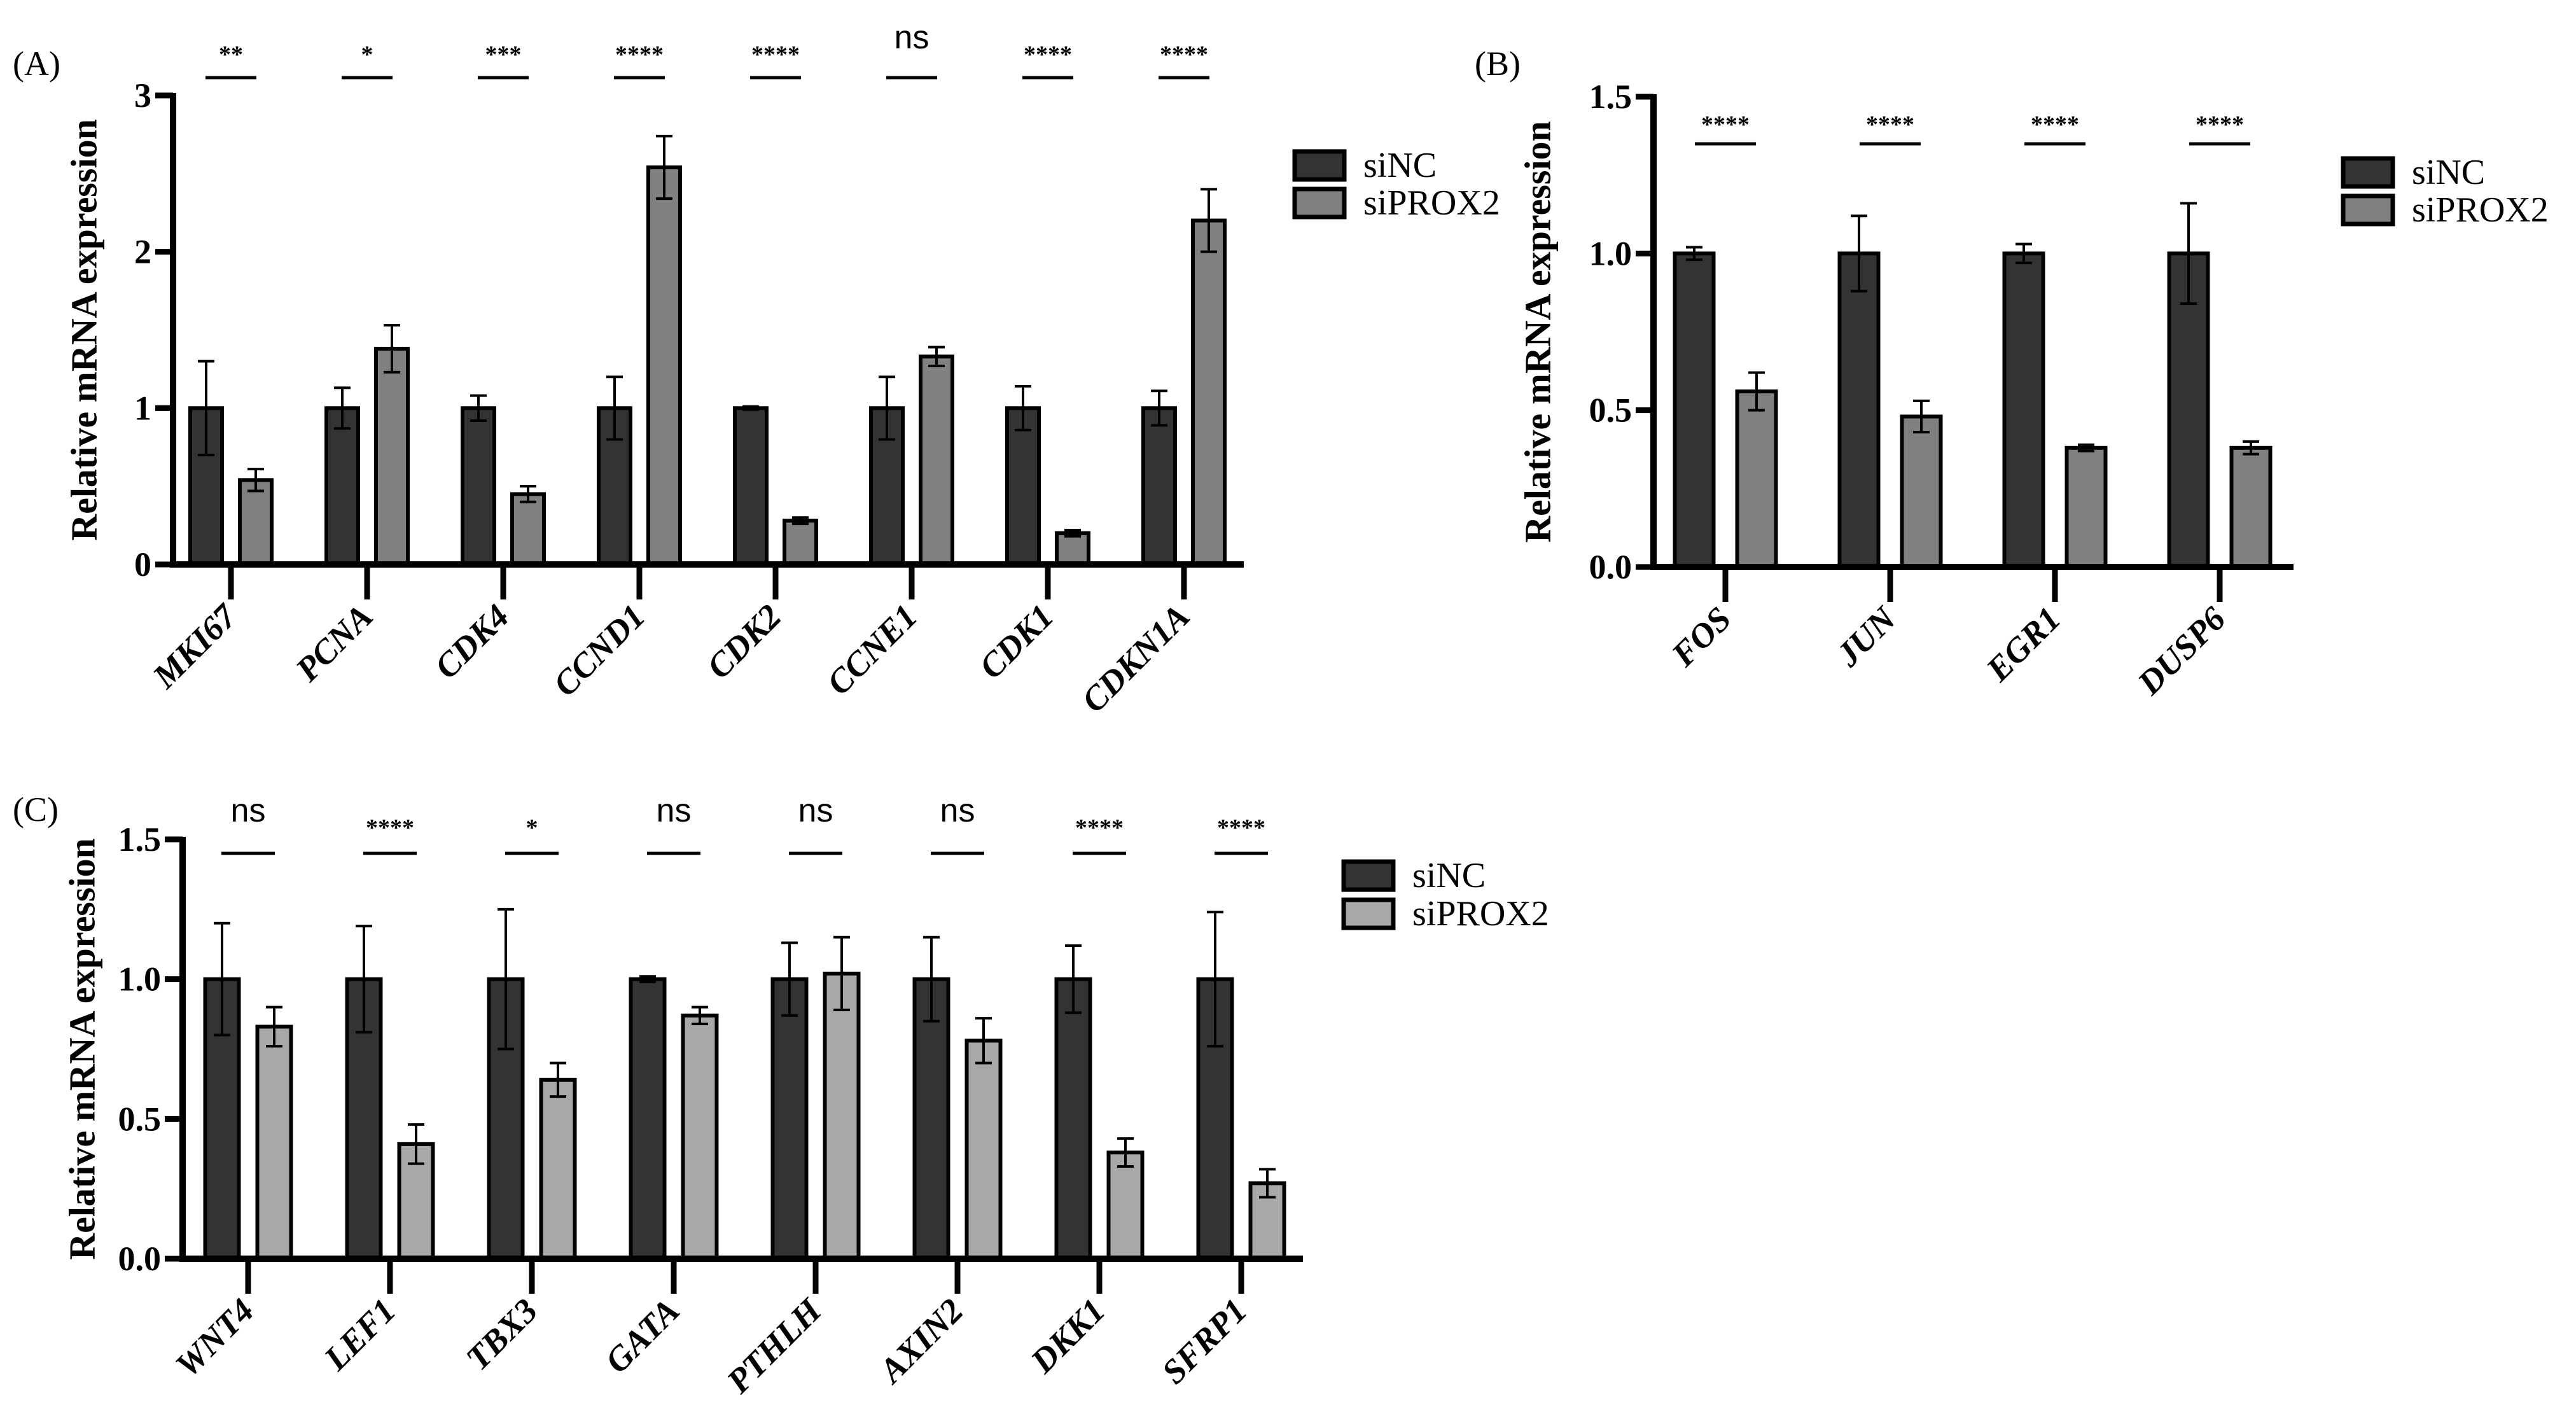 The width and height of the screenshot is (2576, 1428). What do you see at coordinates (664, 365) in the screenshot?
I see `bar-siPROX2-CCND1` at bounding box center [664, 365].